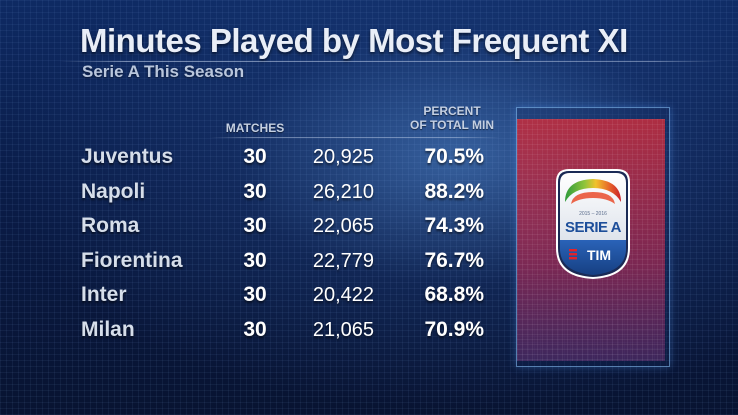 The width and height of the screenshot is (738, 415). I want to click on percent-value: 74.3%, so click(454, 226).